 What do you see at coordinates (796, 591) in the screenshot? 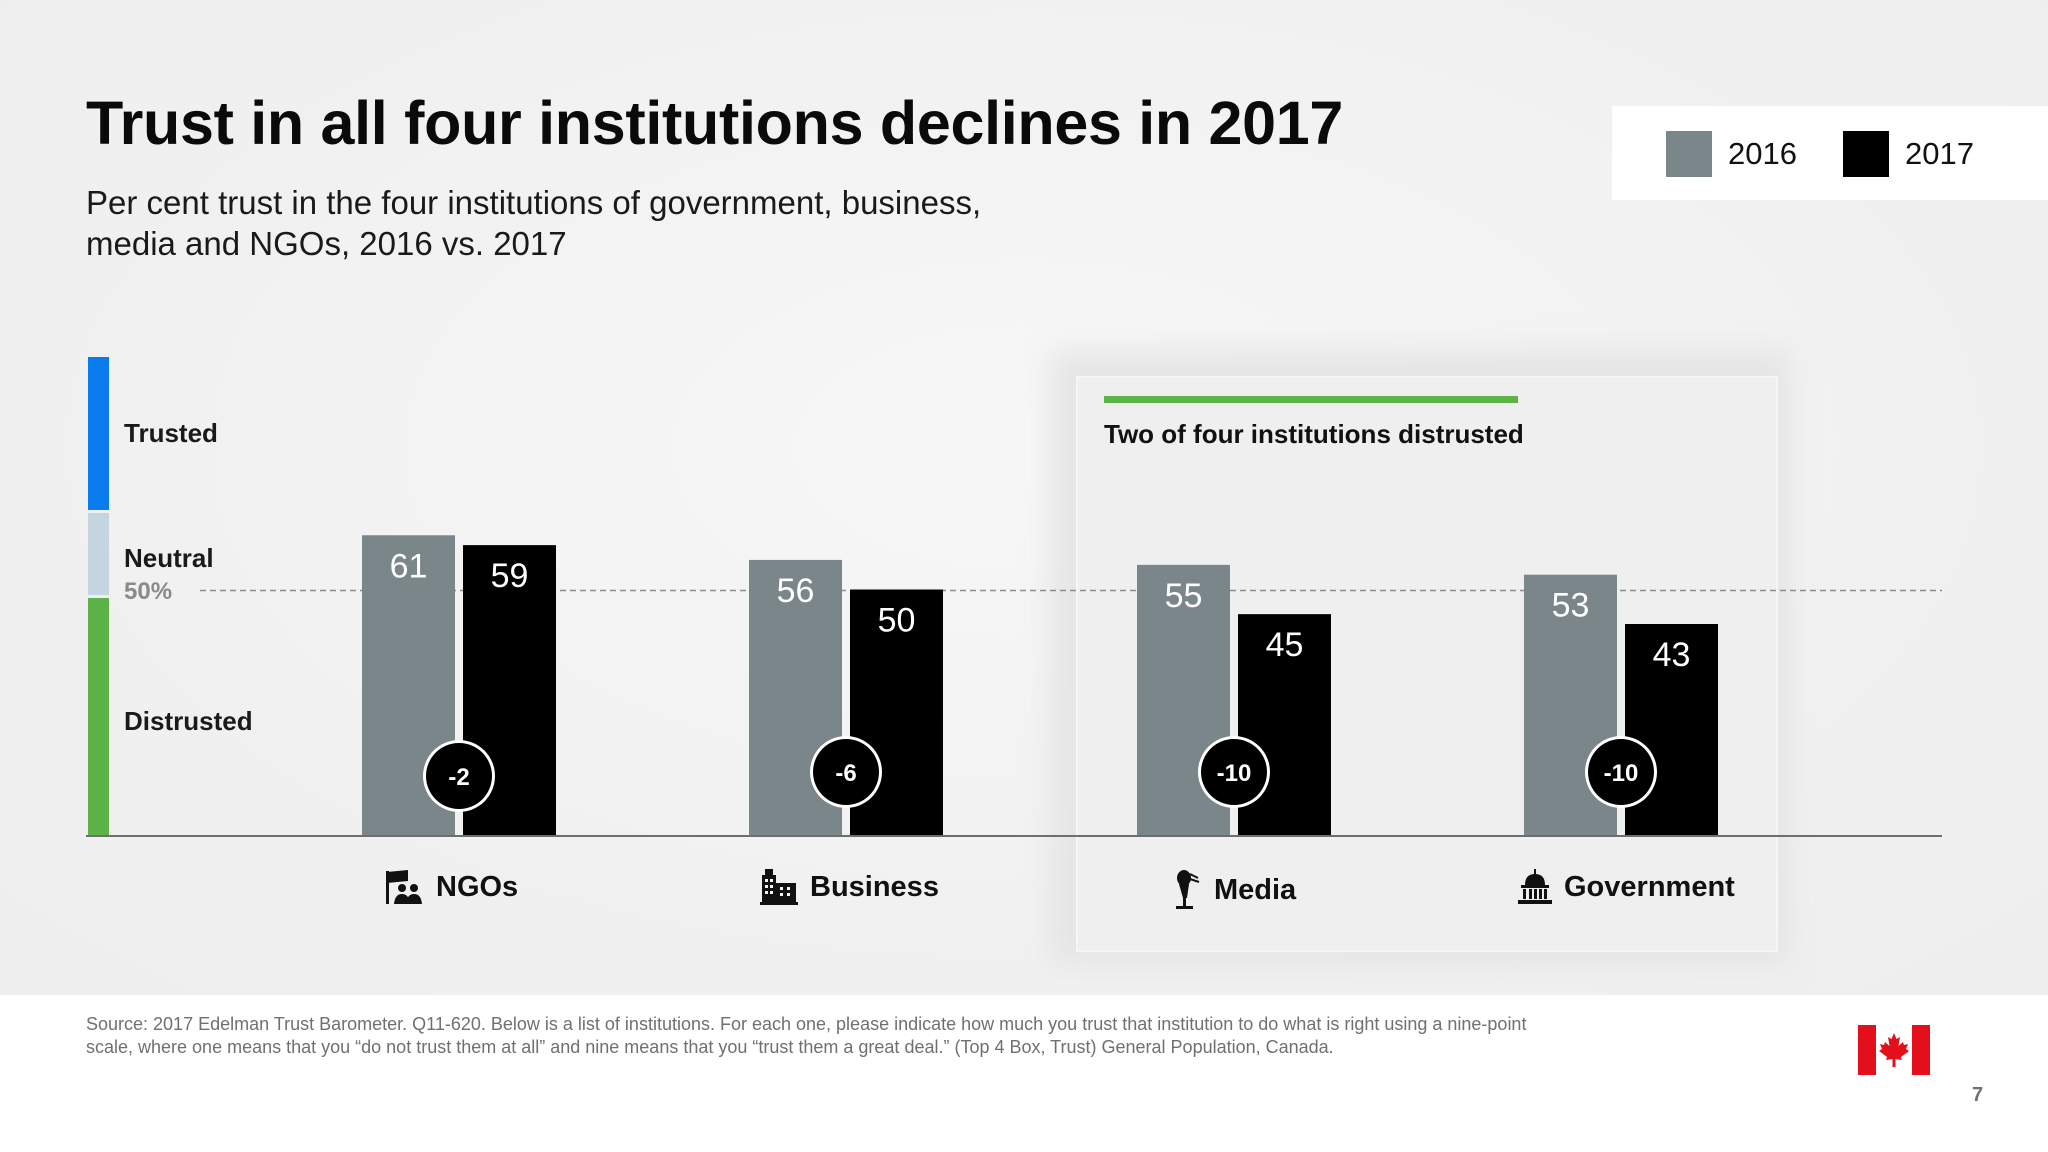
I see `value-label-business-2016: 56` at bounding box center [796, 591].